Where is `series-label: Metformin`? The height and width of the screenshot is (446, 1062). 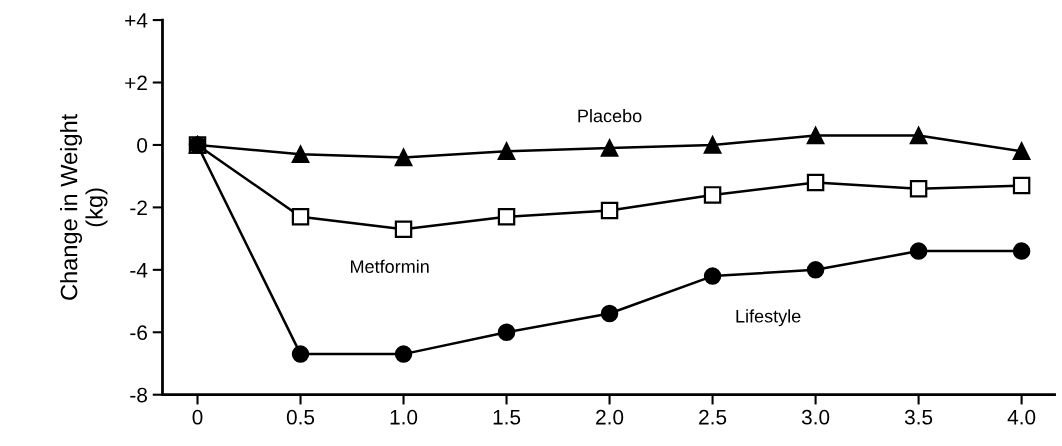
series-label: Metformin is located at coordinates (390, 266).